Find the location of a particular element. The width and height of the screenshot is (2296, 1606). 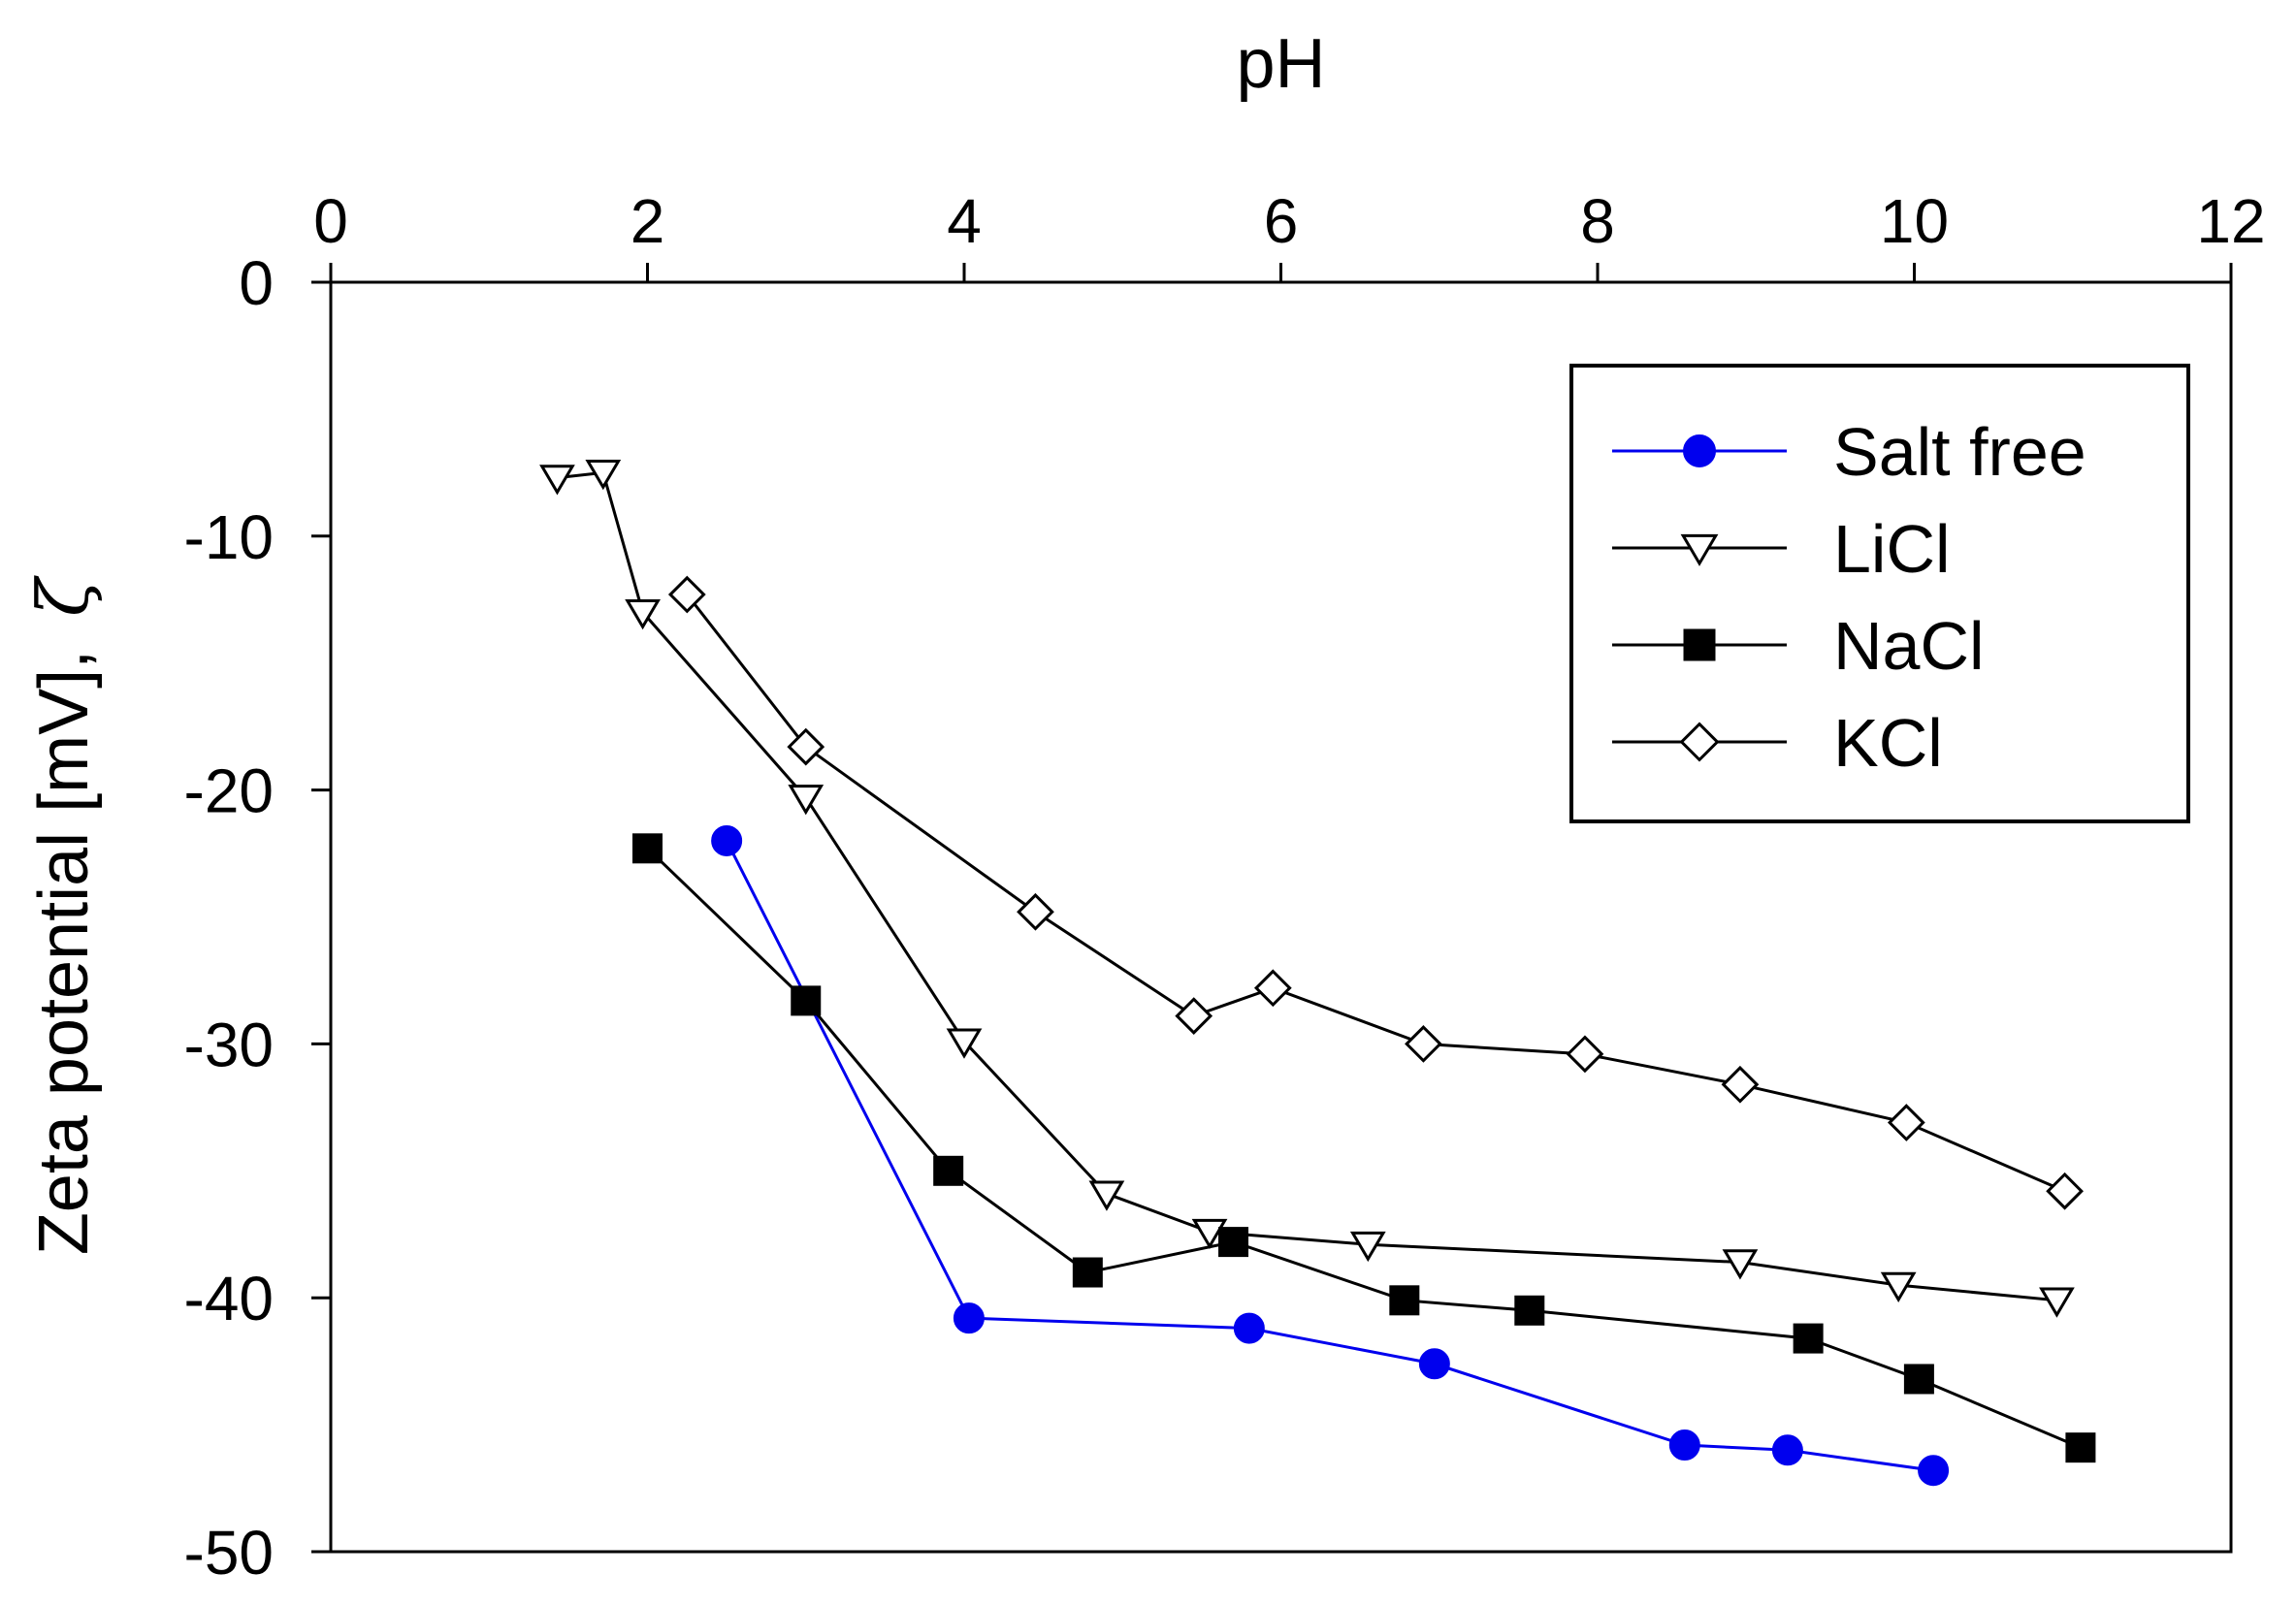

y-tick-label: 0 is located at coordinates (256, 283).